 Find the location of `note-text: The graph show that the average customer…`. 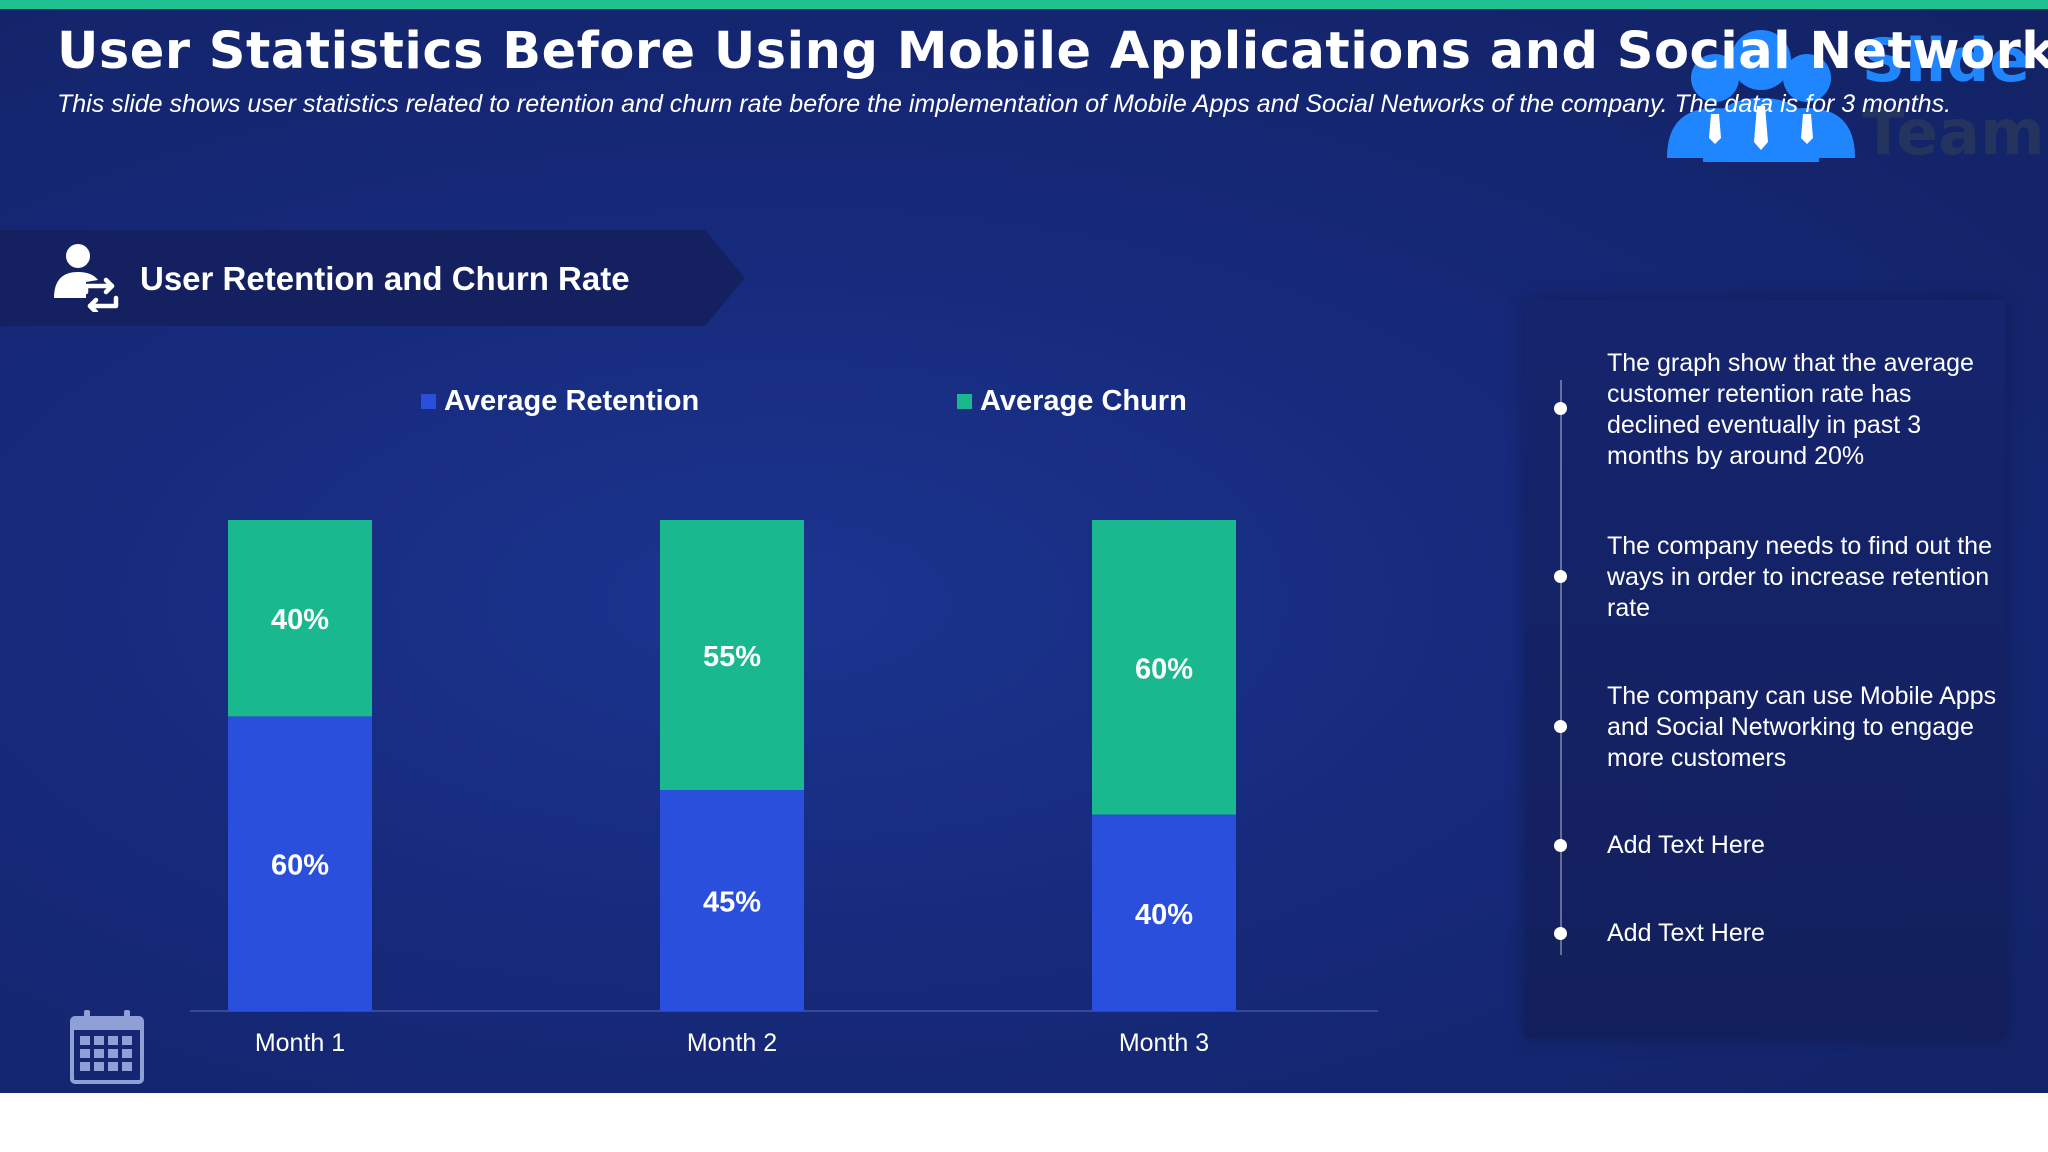

note-text: The graph show that the average customer… is located at coordinates (1790, 409).